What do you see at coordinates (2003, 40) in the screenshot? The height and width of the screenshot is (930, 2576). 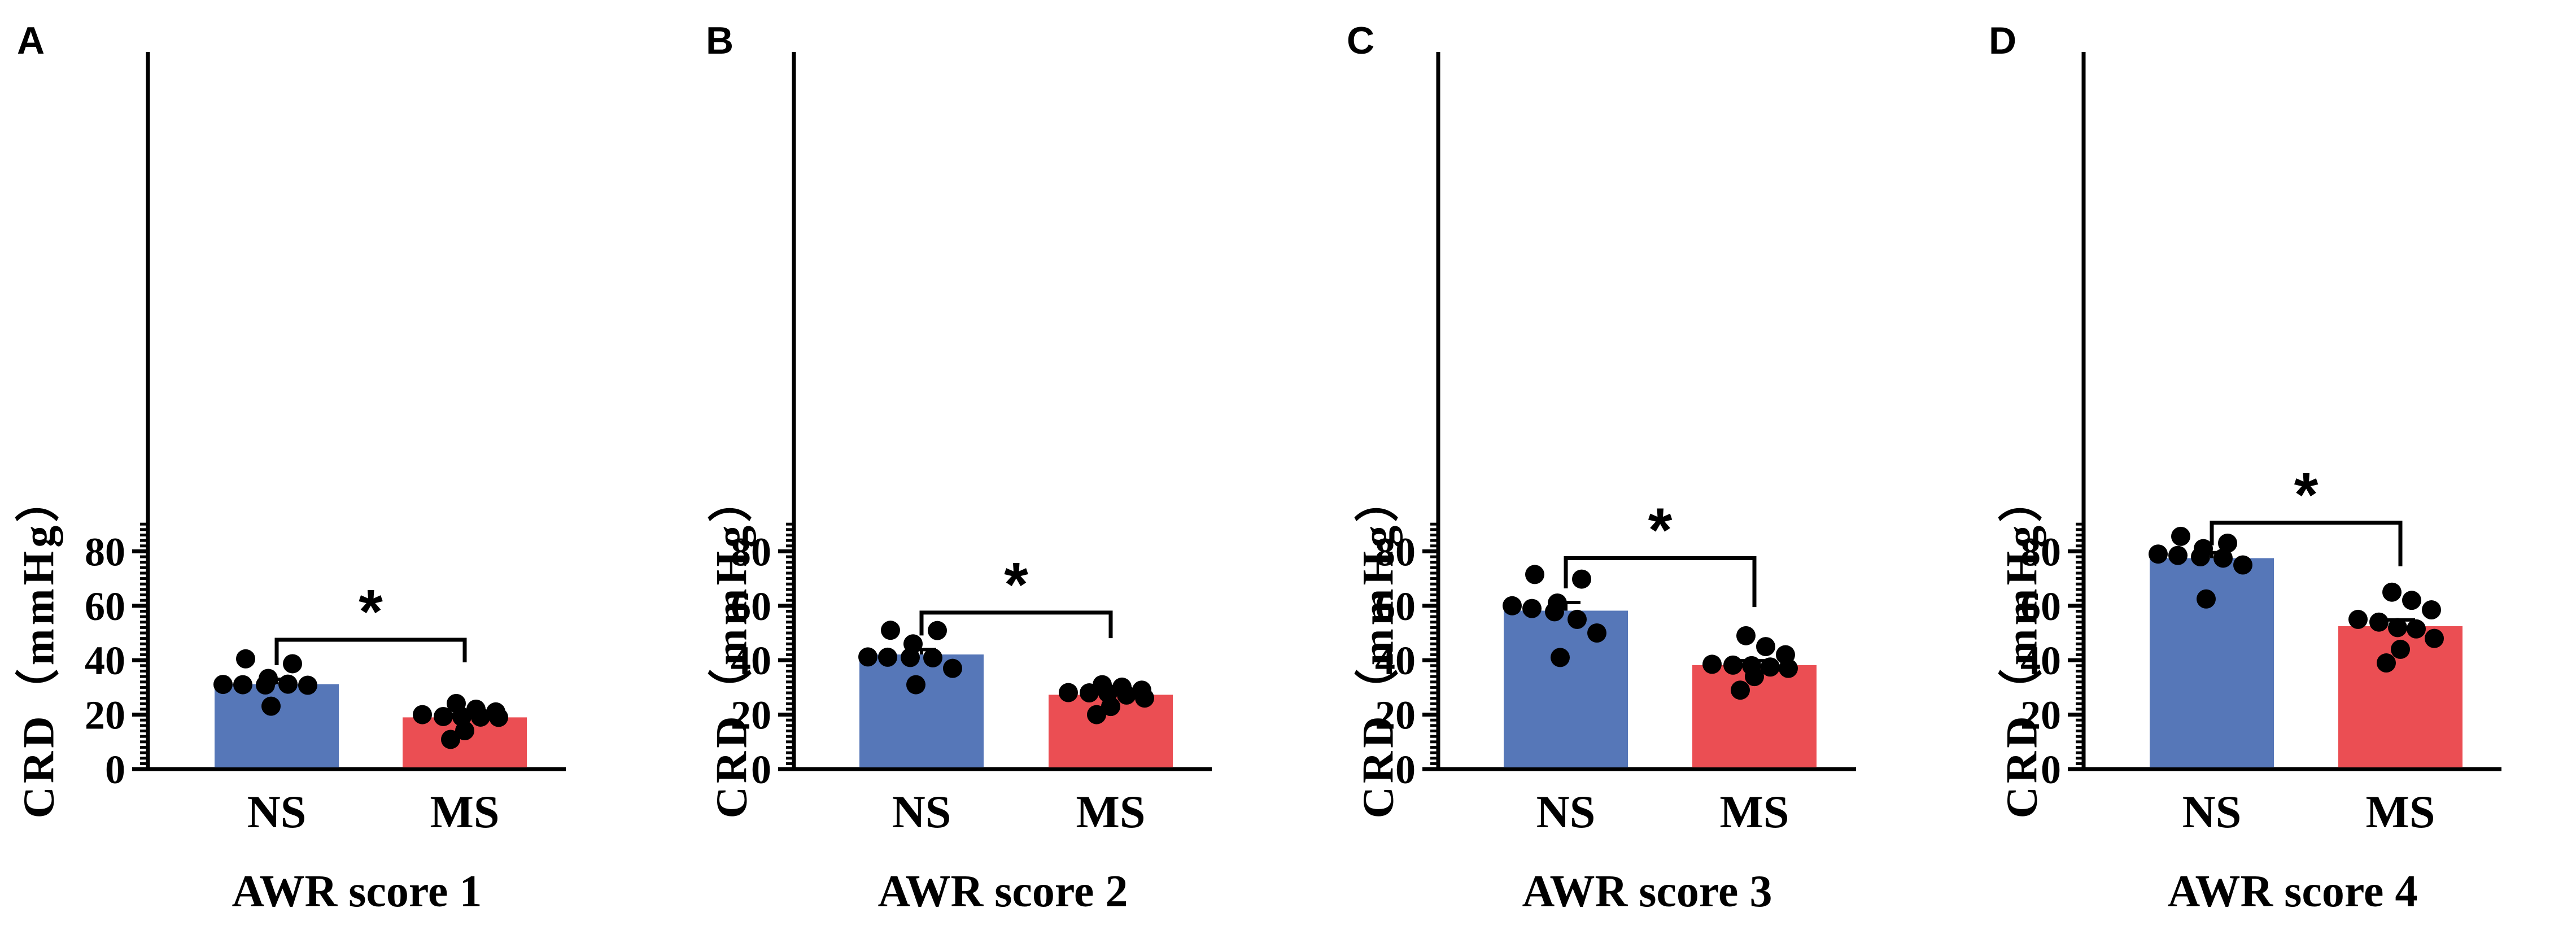 I see `panel-letter: D` at bounding box center [2003, 40].